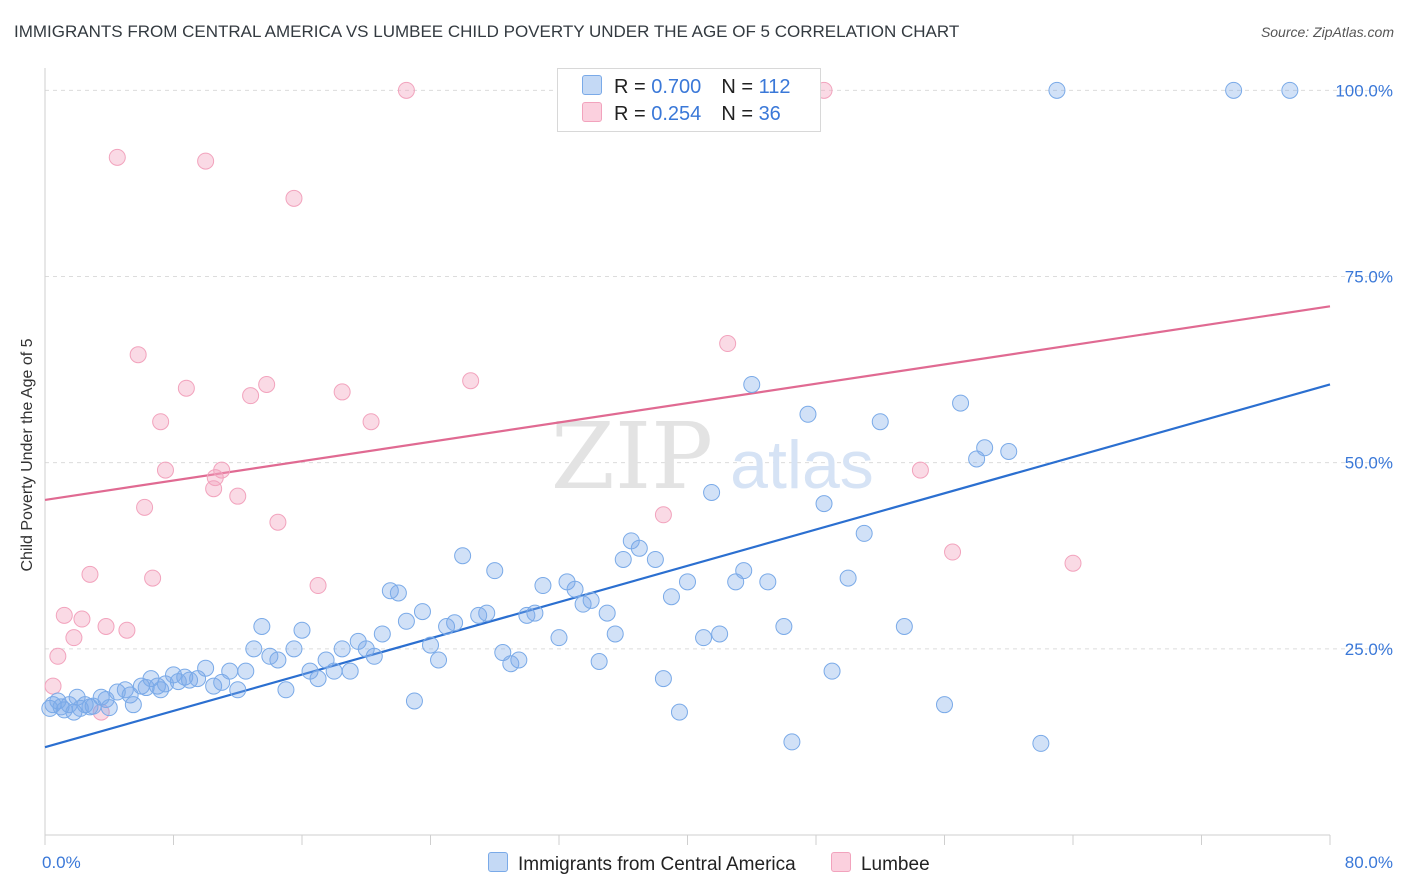 The width and height of the screenshot is (1406, 892). I want to click on series-legend-item-central-america: Immigrants from Central America, so click(642, 864).